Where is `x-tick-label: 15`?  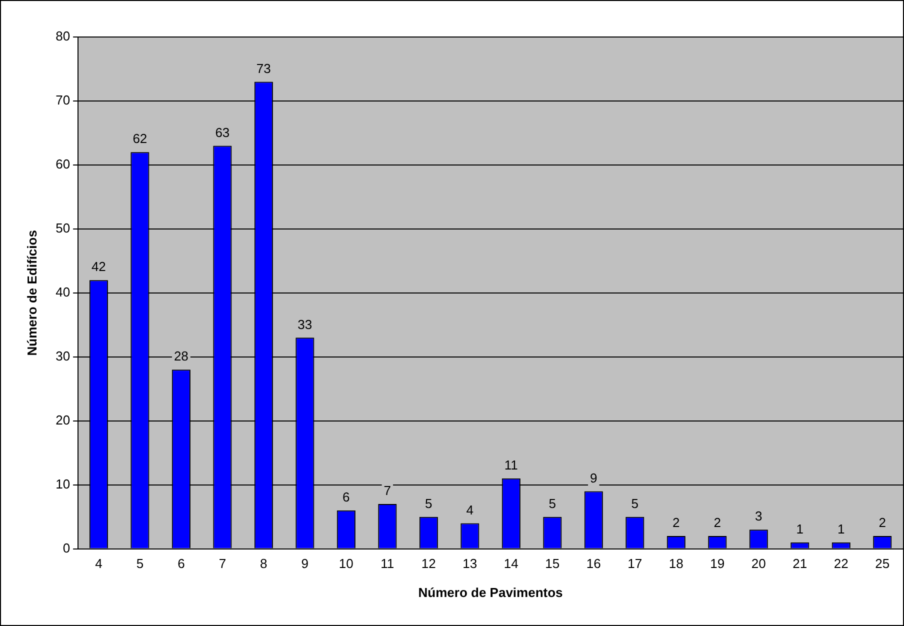
x-tick-label: 15 is located at coordinates (552, 564).